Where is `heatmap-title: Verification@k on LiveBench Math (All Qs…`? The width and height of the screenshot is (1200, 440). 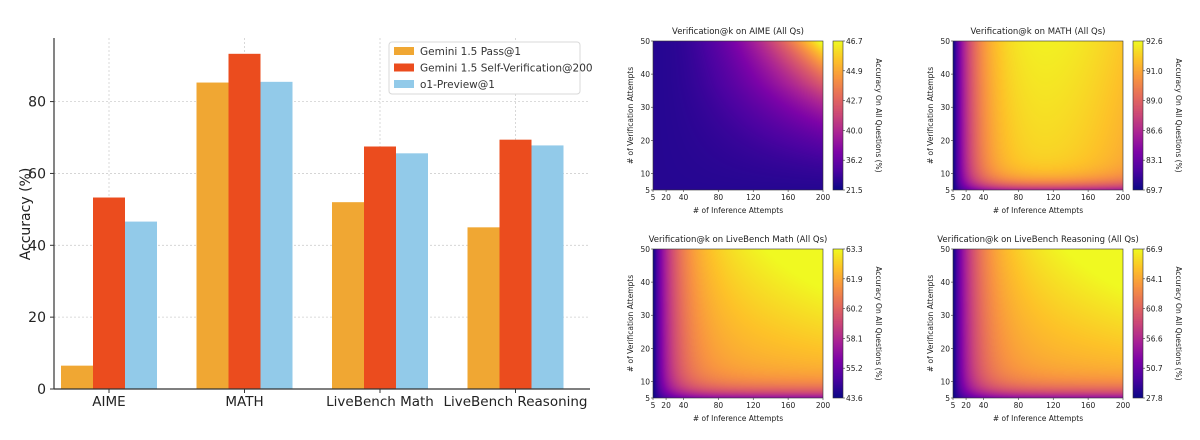 heatmap-title: Verification@k on LiveBench Math (All Qs… is located at coordinates (738, 240).